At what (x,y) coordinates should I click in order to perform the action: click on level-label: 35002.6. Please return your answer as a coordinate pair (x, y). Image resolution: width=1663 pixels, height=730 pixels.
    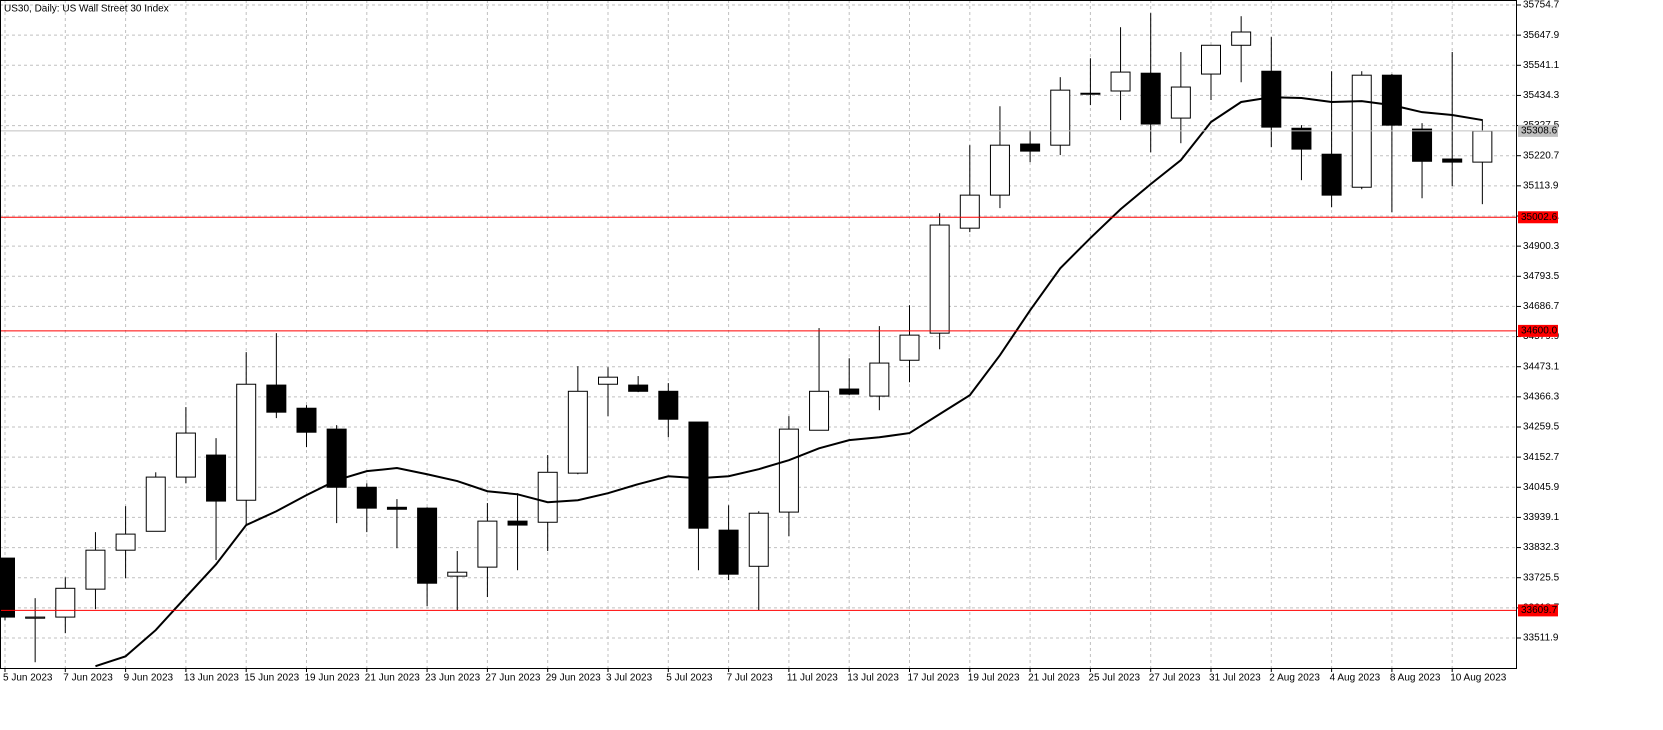
    Looking at the image, I should click on (1539, 217).